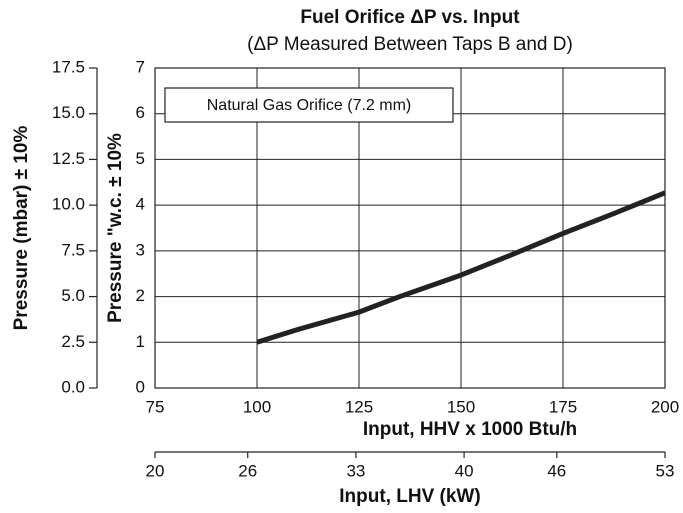 The image size is (683, 513). I want to click on annotation-box, so click(309, 105).